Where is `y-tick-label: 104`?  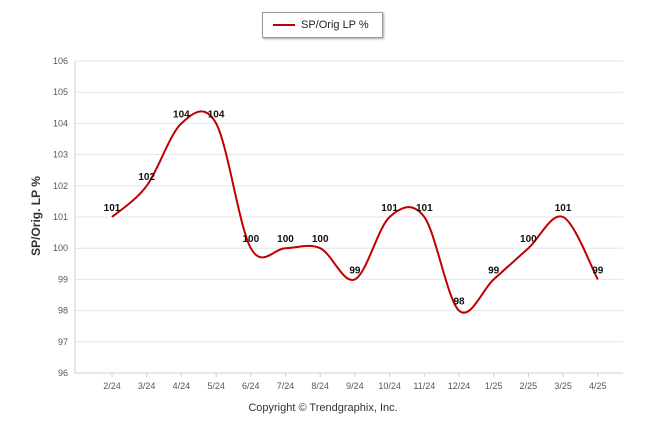
y-tick-label: 104 is located at coordinates (60, 123).